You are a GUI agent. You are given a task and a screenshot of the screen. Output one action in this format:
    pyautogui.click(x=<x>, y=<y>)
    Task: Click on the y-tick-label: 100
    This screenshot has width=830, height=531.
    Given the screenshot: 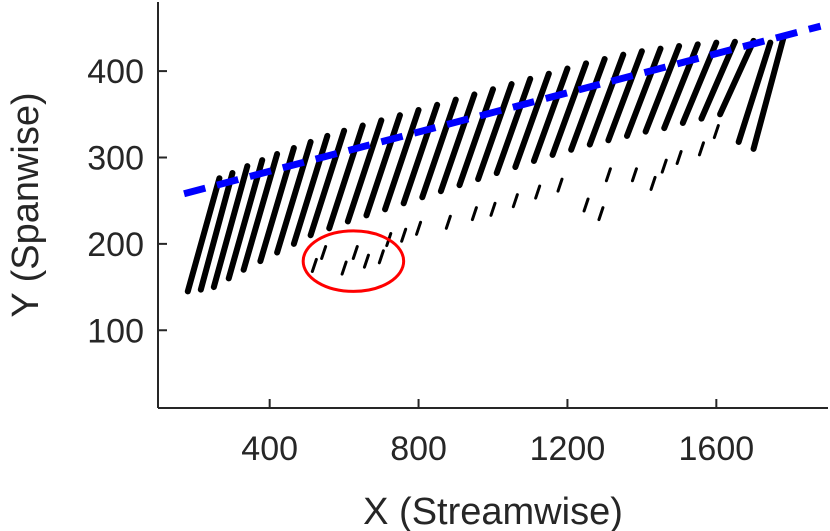 What is the action you would take?
    pyautogui.click(x=115, y=331)
    